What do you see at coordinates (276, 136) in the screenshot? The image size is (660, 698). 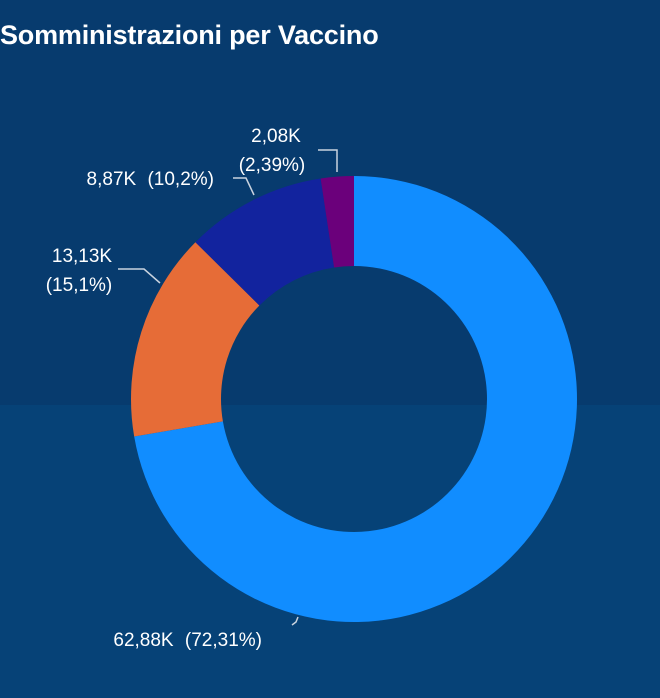 I see `data-label-value-slice-3: 2,08K` at bounding box center [276, 136].